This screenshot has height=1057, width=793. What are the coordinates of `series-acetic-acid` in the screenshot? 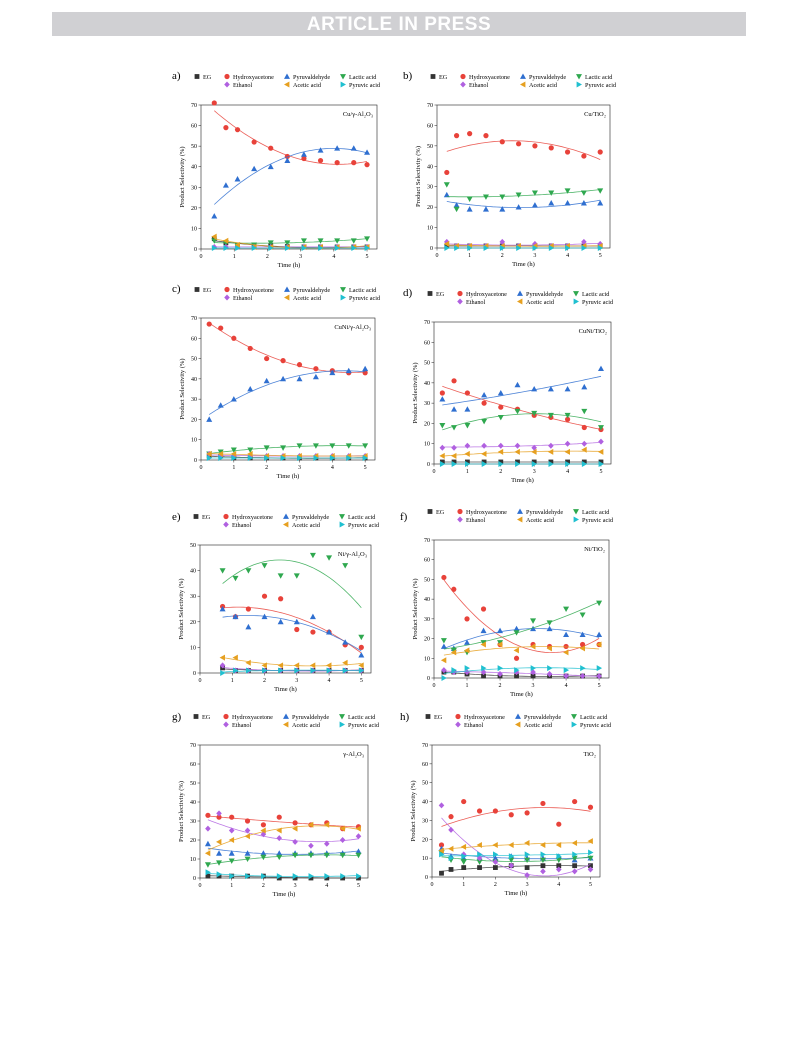 It's located at (515, 846).